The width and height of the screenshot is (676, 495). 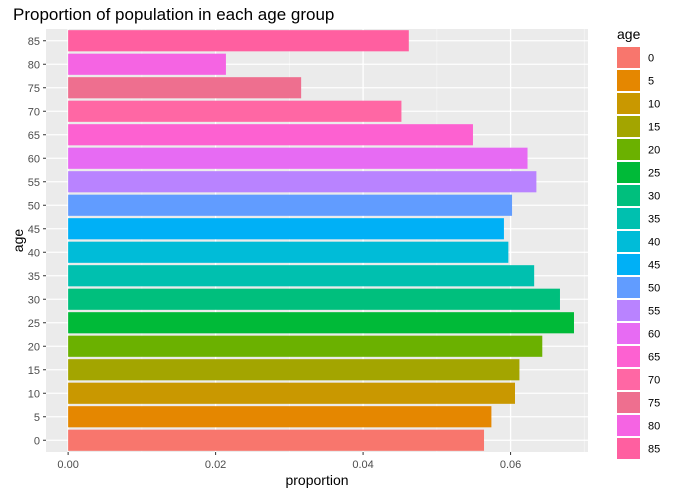 What do you see at coordinates (34, 230) in the screenshot?
I see `y-tick-label: 45` at bounding box center [34, 230].